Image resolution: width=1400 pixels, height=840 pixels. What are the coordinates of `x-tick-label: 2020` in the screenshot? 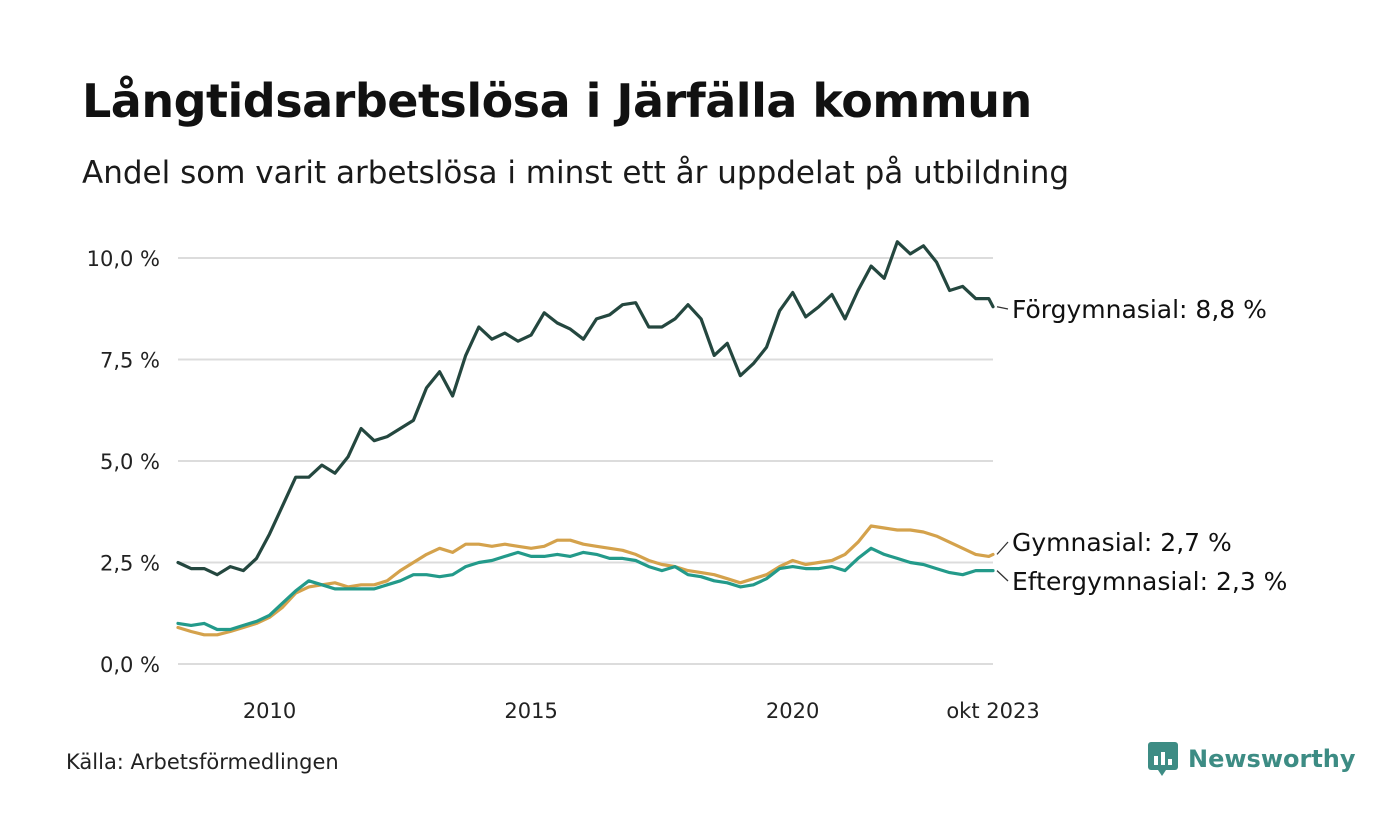 It's located at (792, 711).